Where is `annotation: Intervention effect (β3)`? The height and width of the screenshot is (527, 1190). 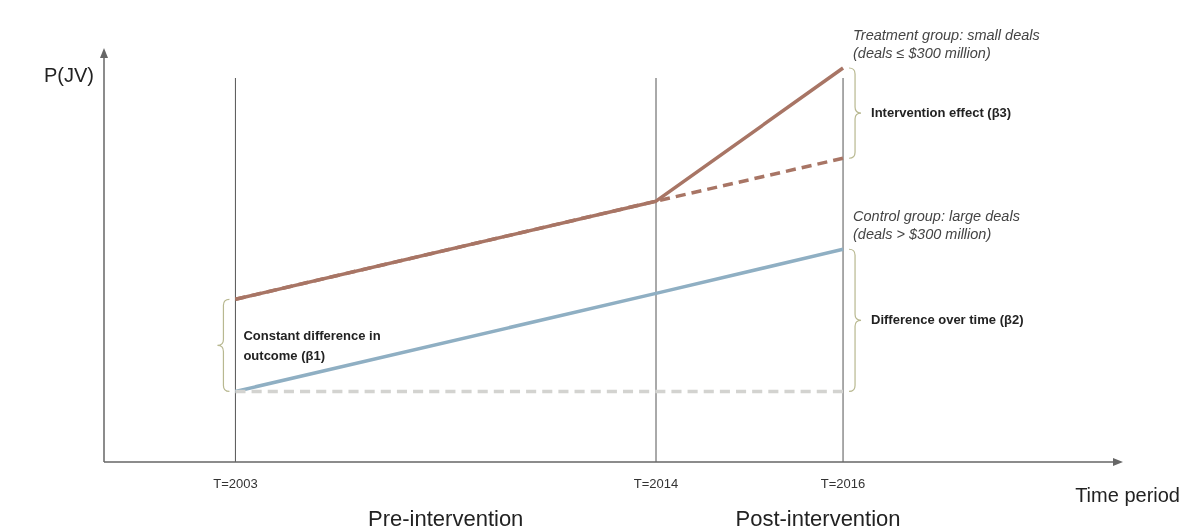
annotation: Intervention effect (β3) is located at coordinates (941, 113).